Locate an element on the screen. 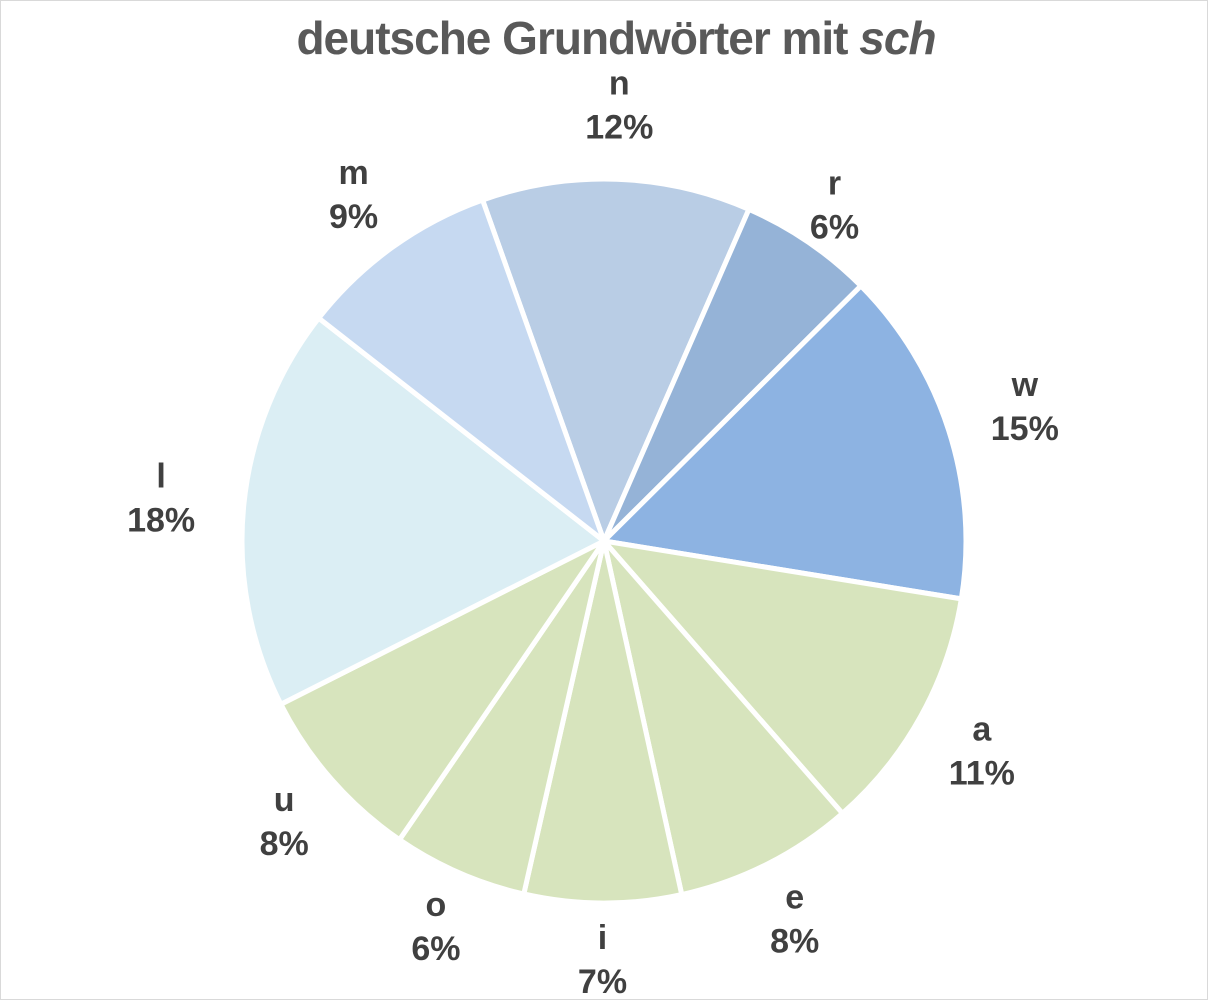 The image size is (1208, 1000). pie-label-percent: 11% is located at coordinates (982, 773).